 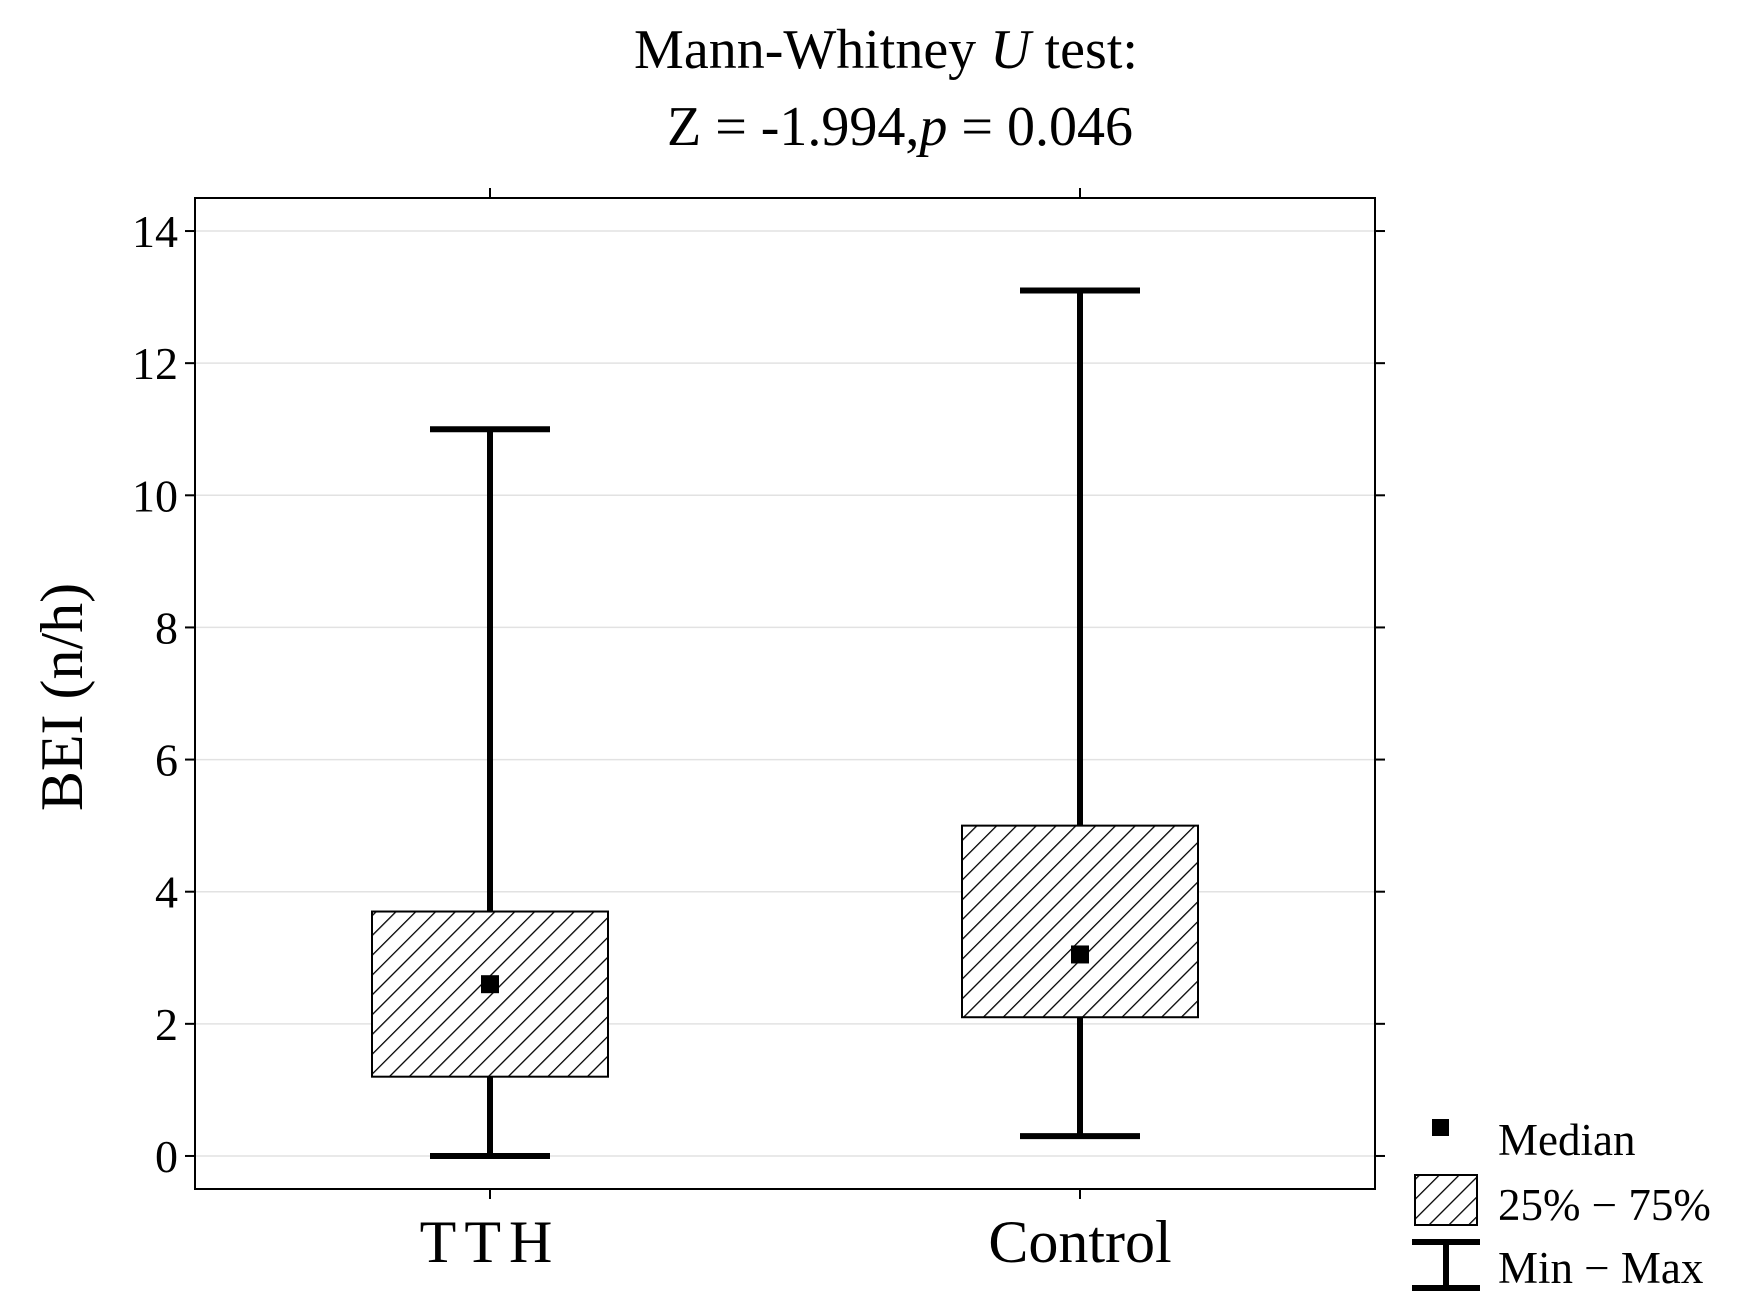 I want to click on box-group-control, so click(x=1080, y=713).